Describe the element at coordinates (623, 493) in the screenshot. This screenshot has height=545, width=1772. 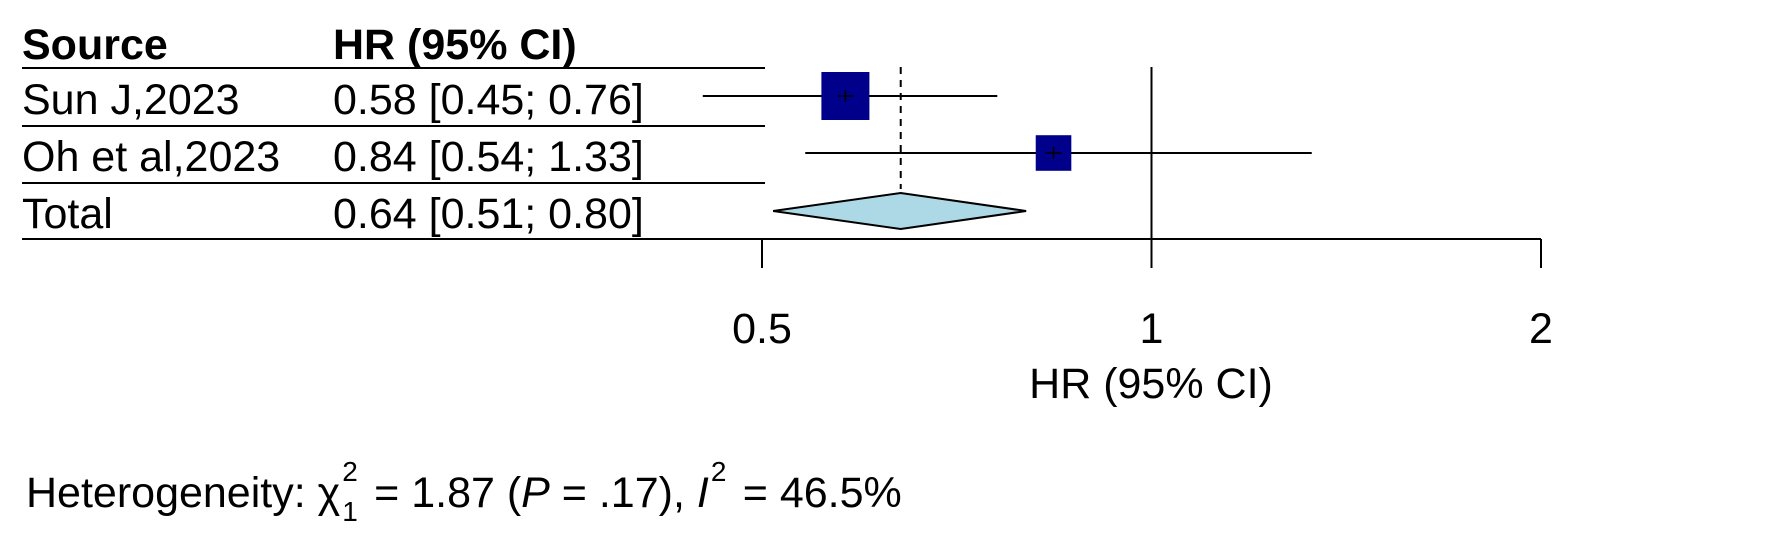
I see `p-value: = .17),` at that location.